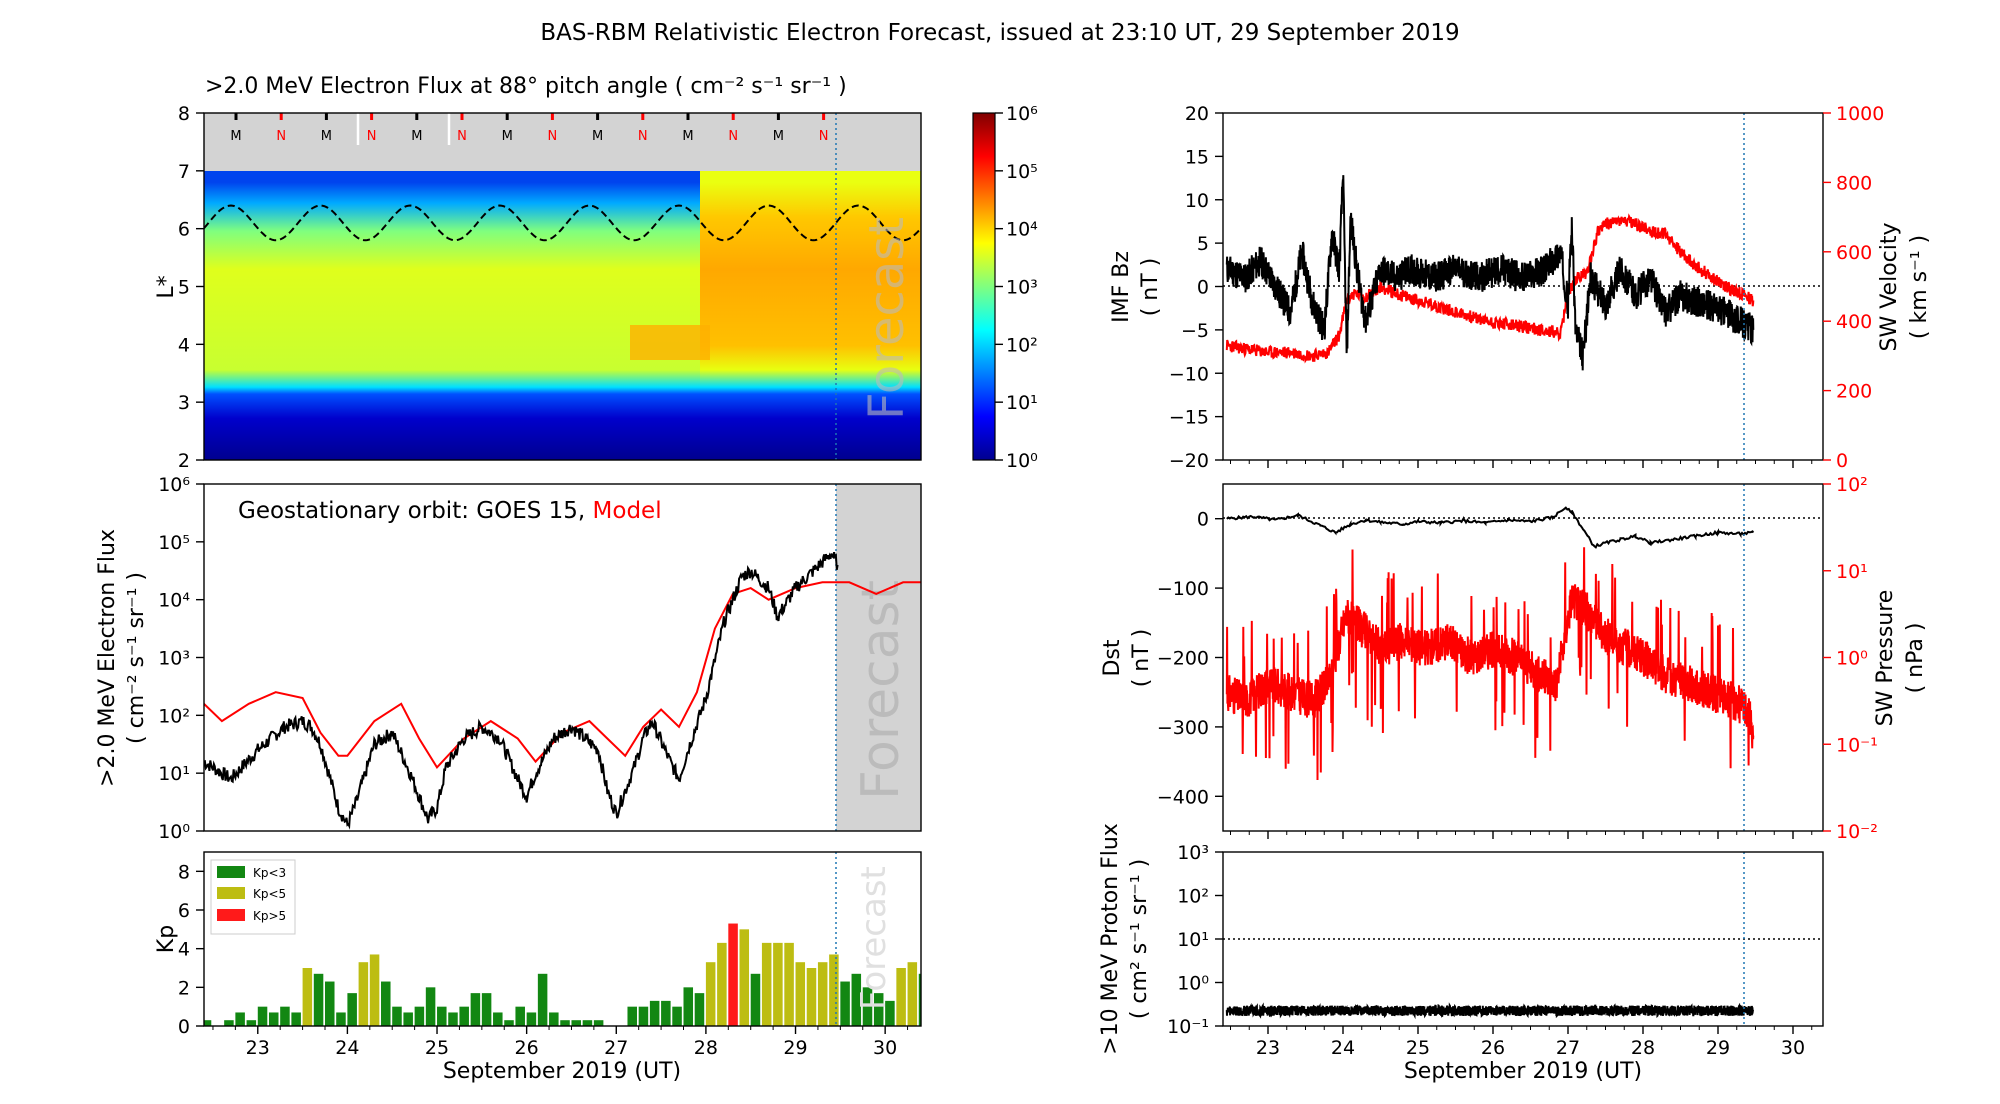  I want to click on map-ytick-label: 5, so click(184, 288).